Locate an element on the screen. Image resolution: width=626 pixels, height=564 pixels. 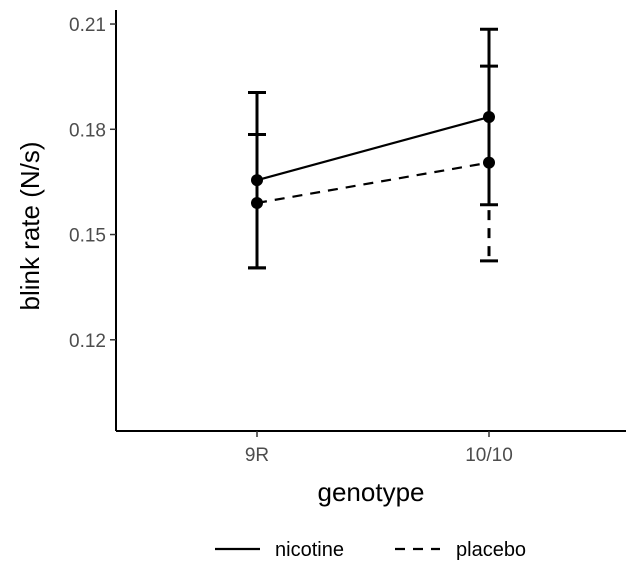
legend: nicotine placebo is located at coordinates (370, 550).